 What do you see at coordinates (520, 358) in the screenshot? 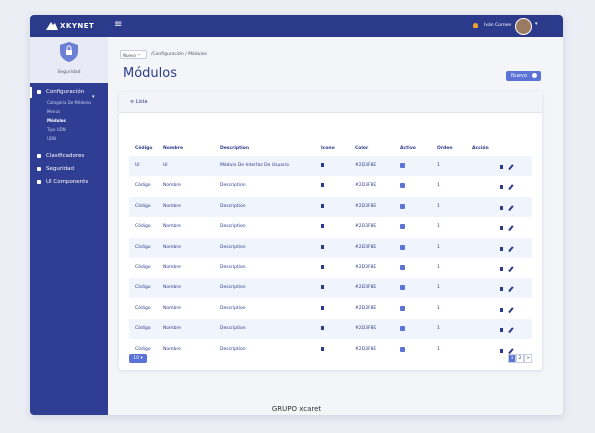
I see `page-button: 2` at bounding box center [520, 358].